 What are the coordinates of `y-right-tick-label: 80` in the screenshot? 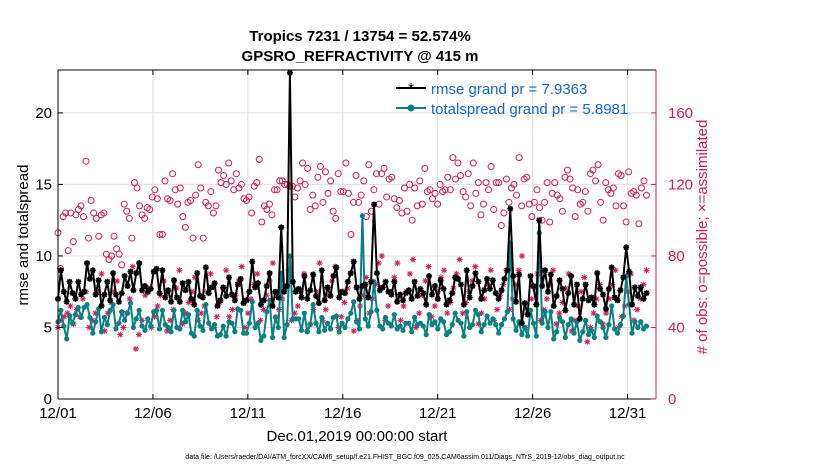 It's located at (676, 256).